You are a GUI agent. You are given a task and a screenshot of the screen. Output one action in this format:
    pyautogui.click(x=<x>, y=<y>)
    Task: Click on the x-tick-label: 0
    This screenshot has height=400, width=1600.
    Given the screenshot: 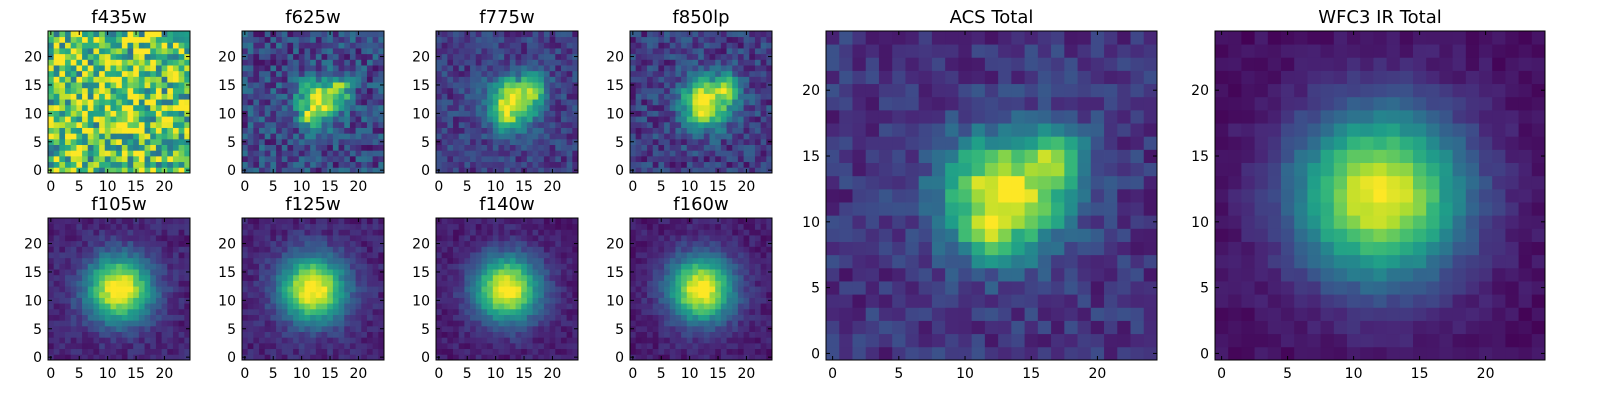 What is the action you would take?
    pyautogui.click(x=244, y=374)
    